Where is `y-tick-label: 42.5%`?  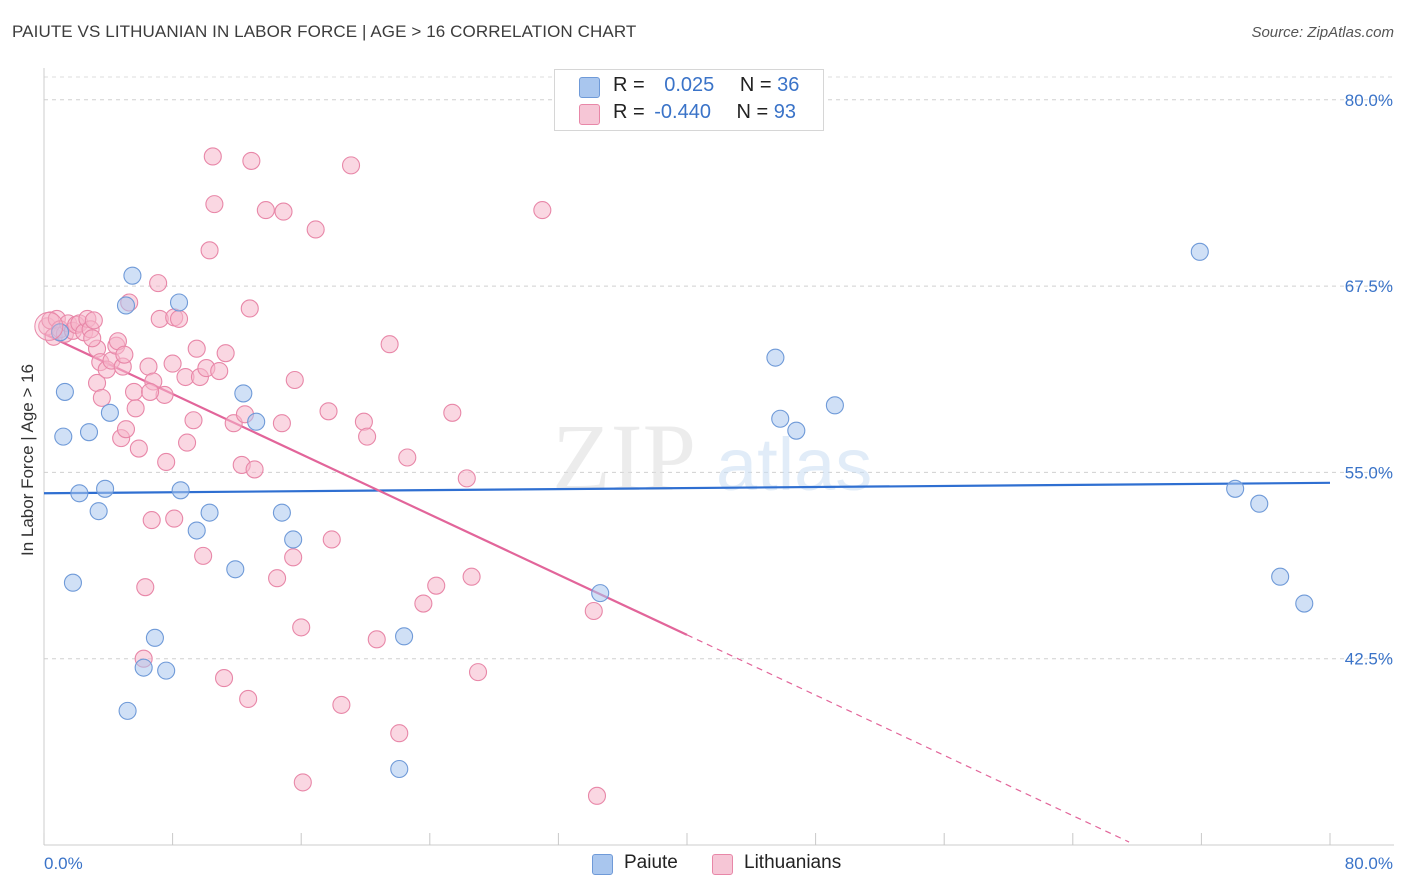
y-tick-label: 42.5% is located at coordinates (1369, 659).